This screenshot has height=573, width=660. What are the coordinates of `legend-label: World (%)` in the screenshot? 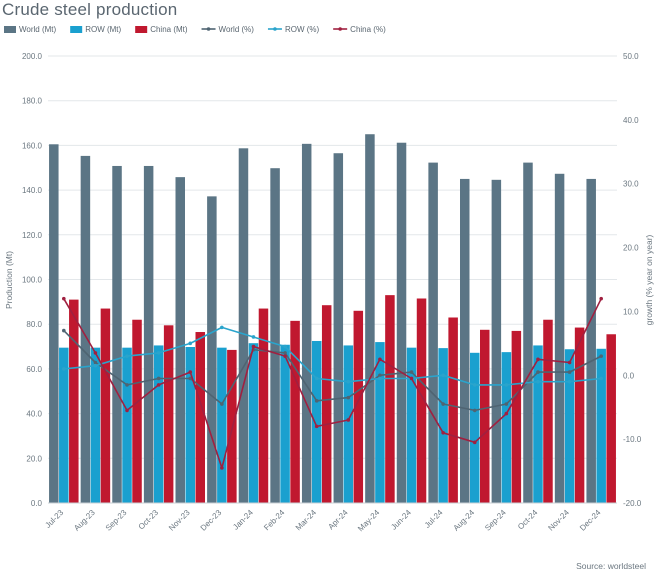 It's located at (237, 29).